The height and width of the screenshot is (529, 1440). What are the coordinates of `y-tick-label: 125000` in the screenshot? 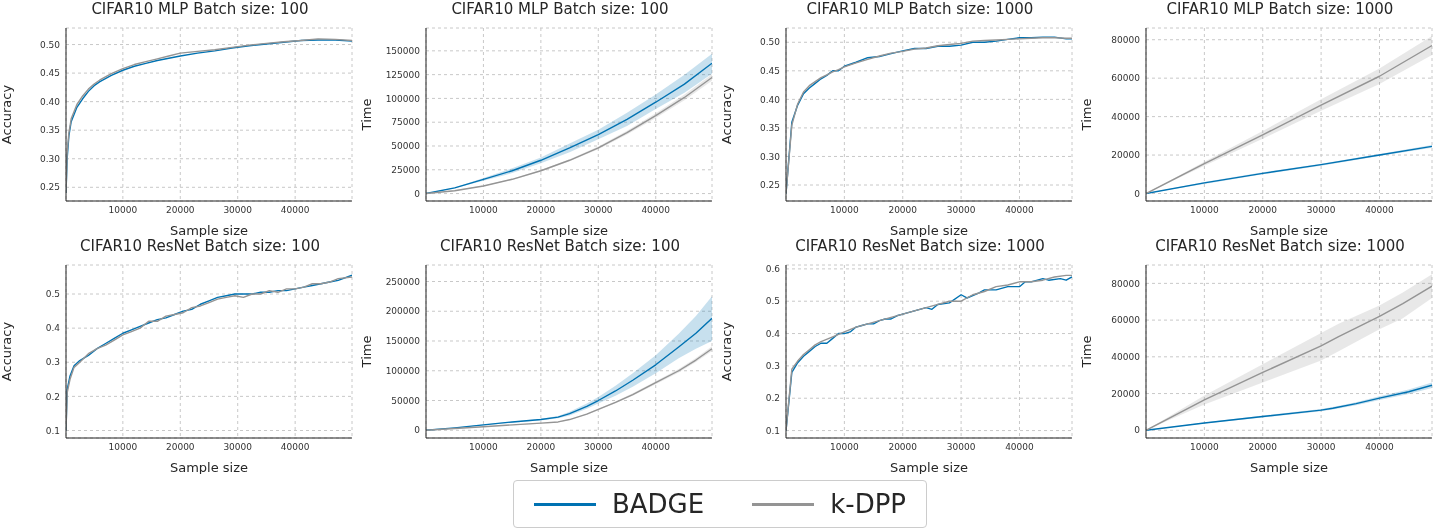 It's located at (403, 74).